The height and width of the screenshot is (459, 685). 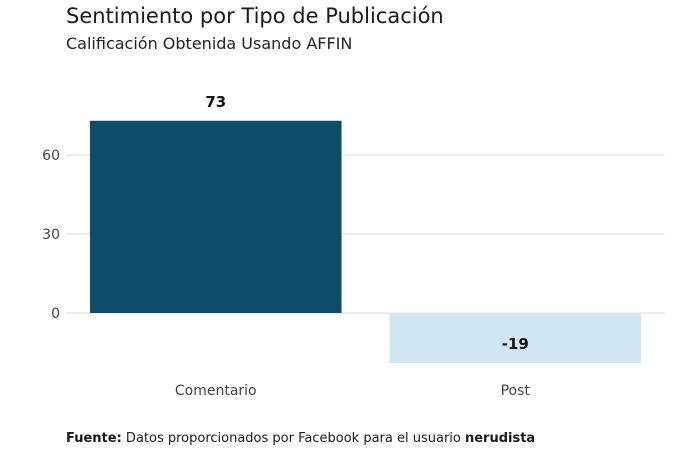 What do you see at coordinates (55, 314) in the screenshot?
I see `y-tick-label: 0` at bounding box center [55, 314].